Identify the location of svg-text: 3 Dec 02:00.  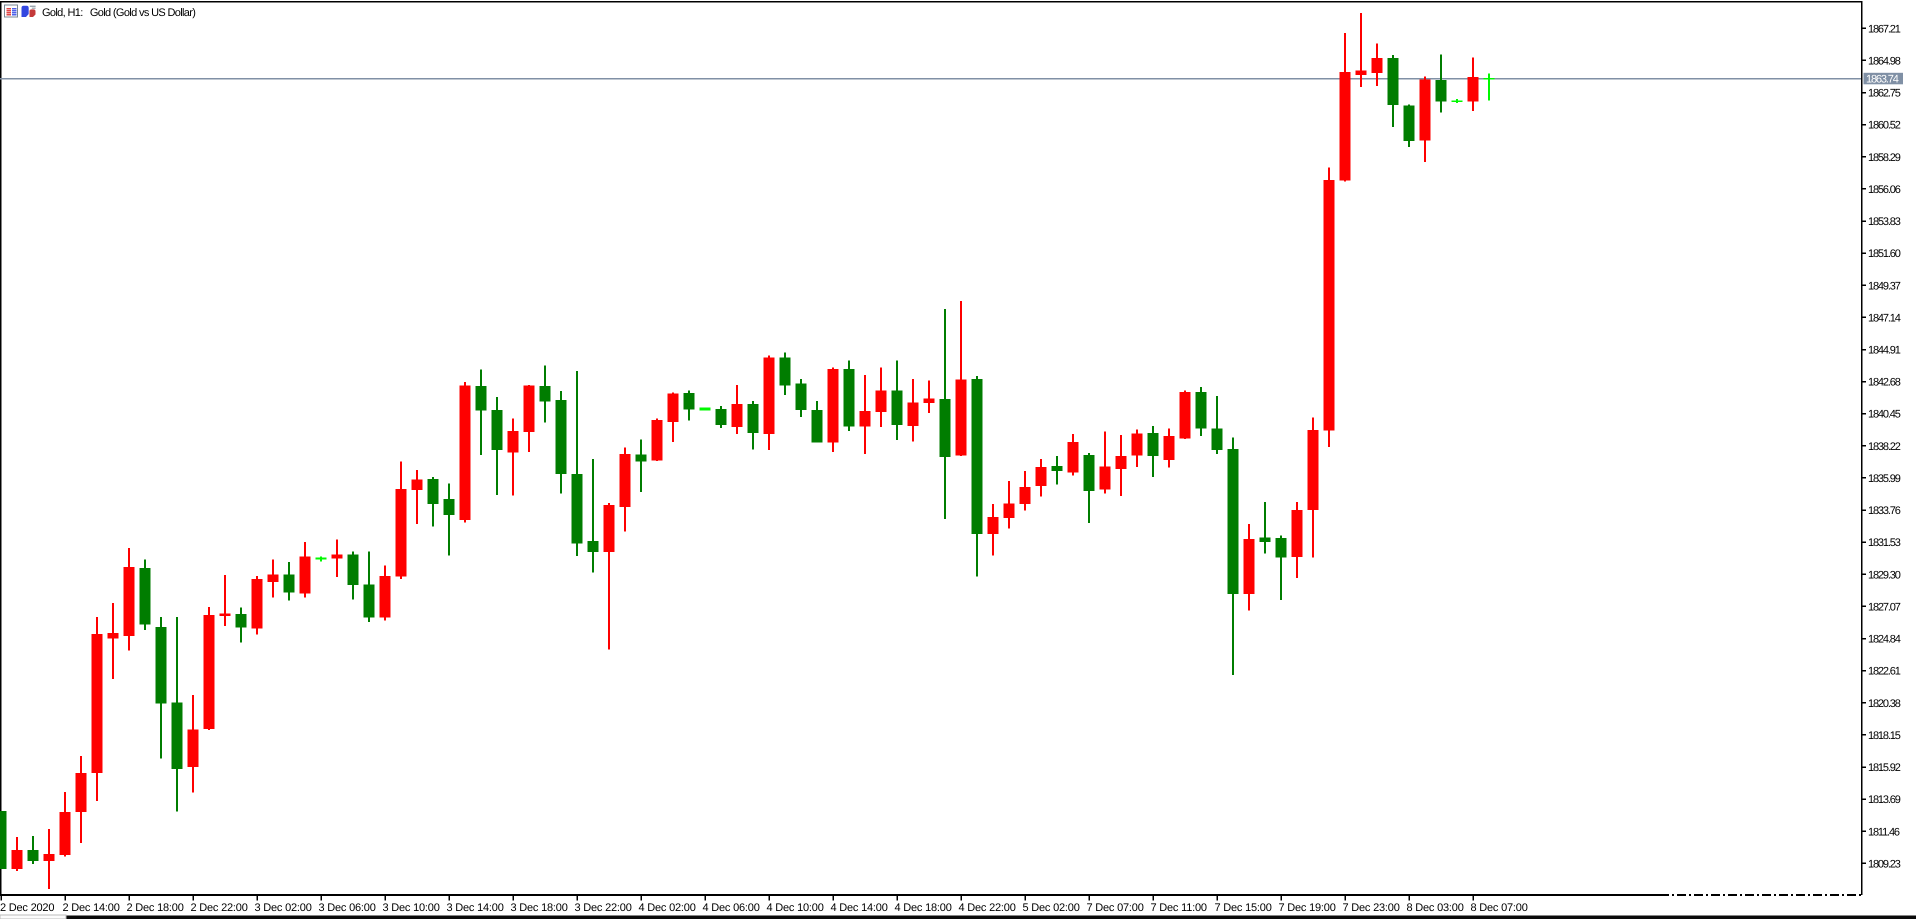
(283, 908).